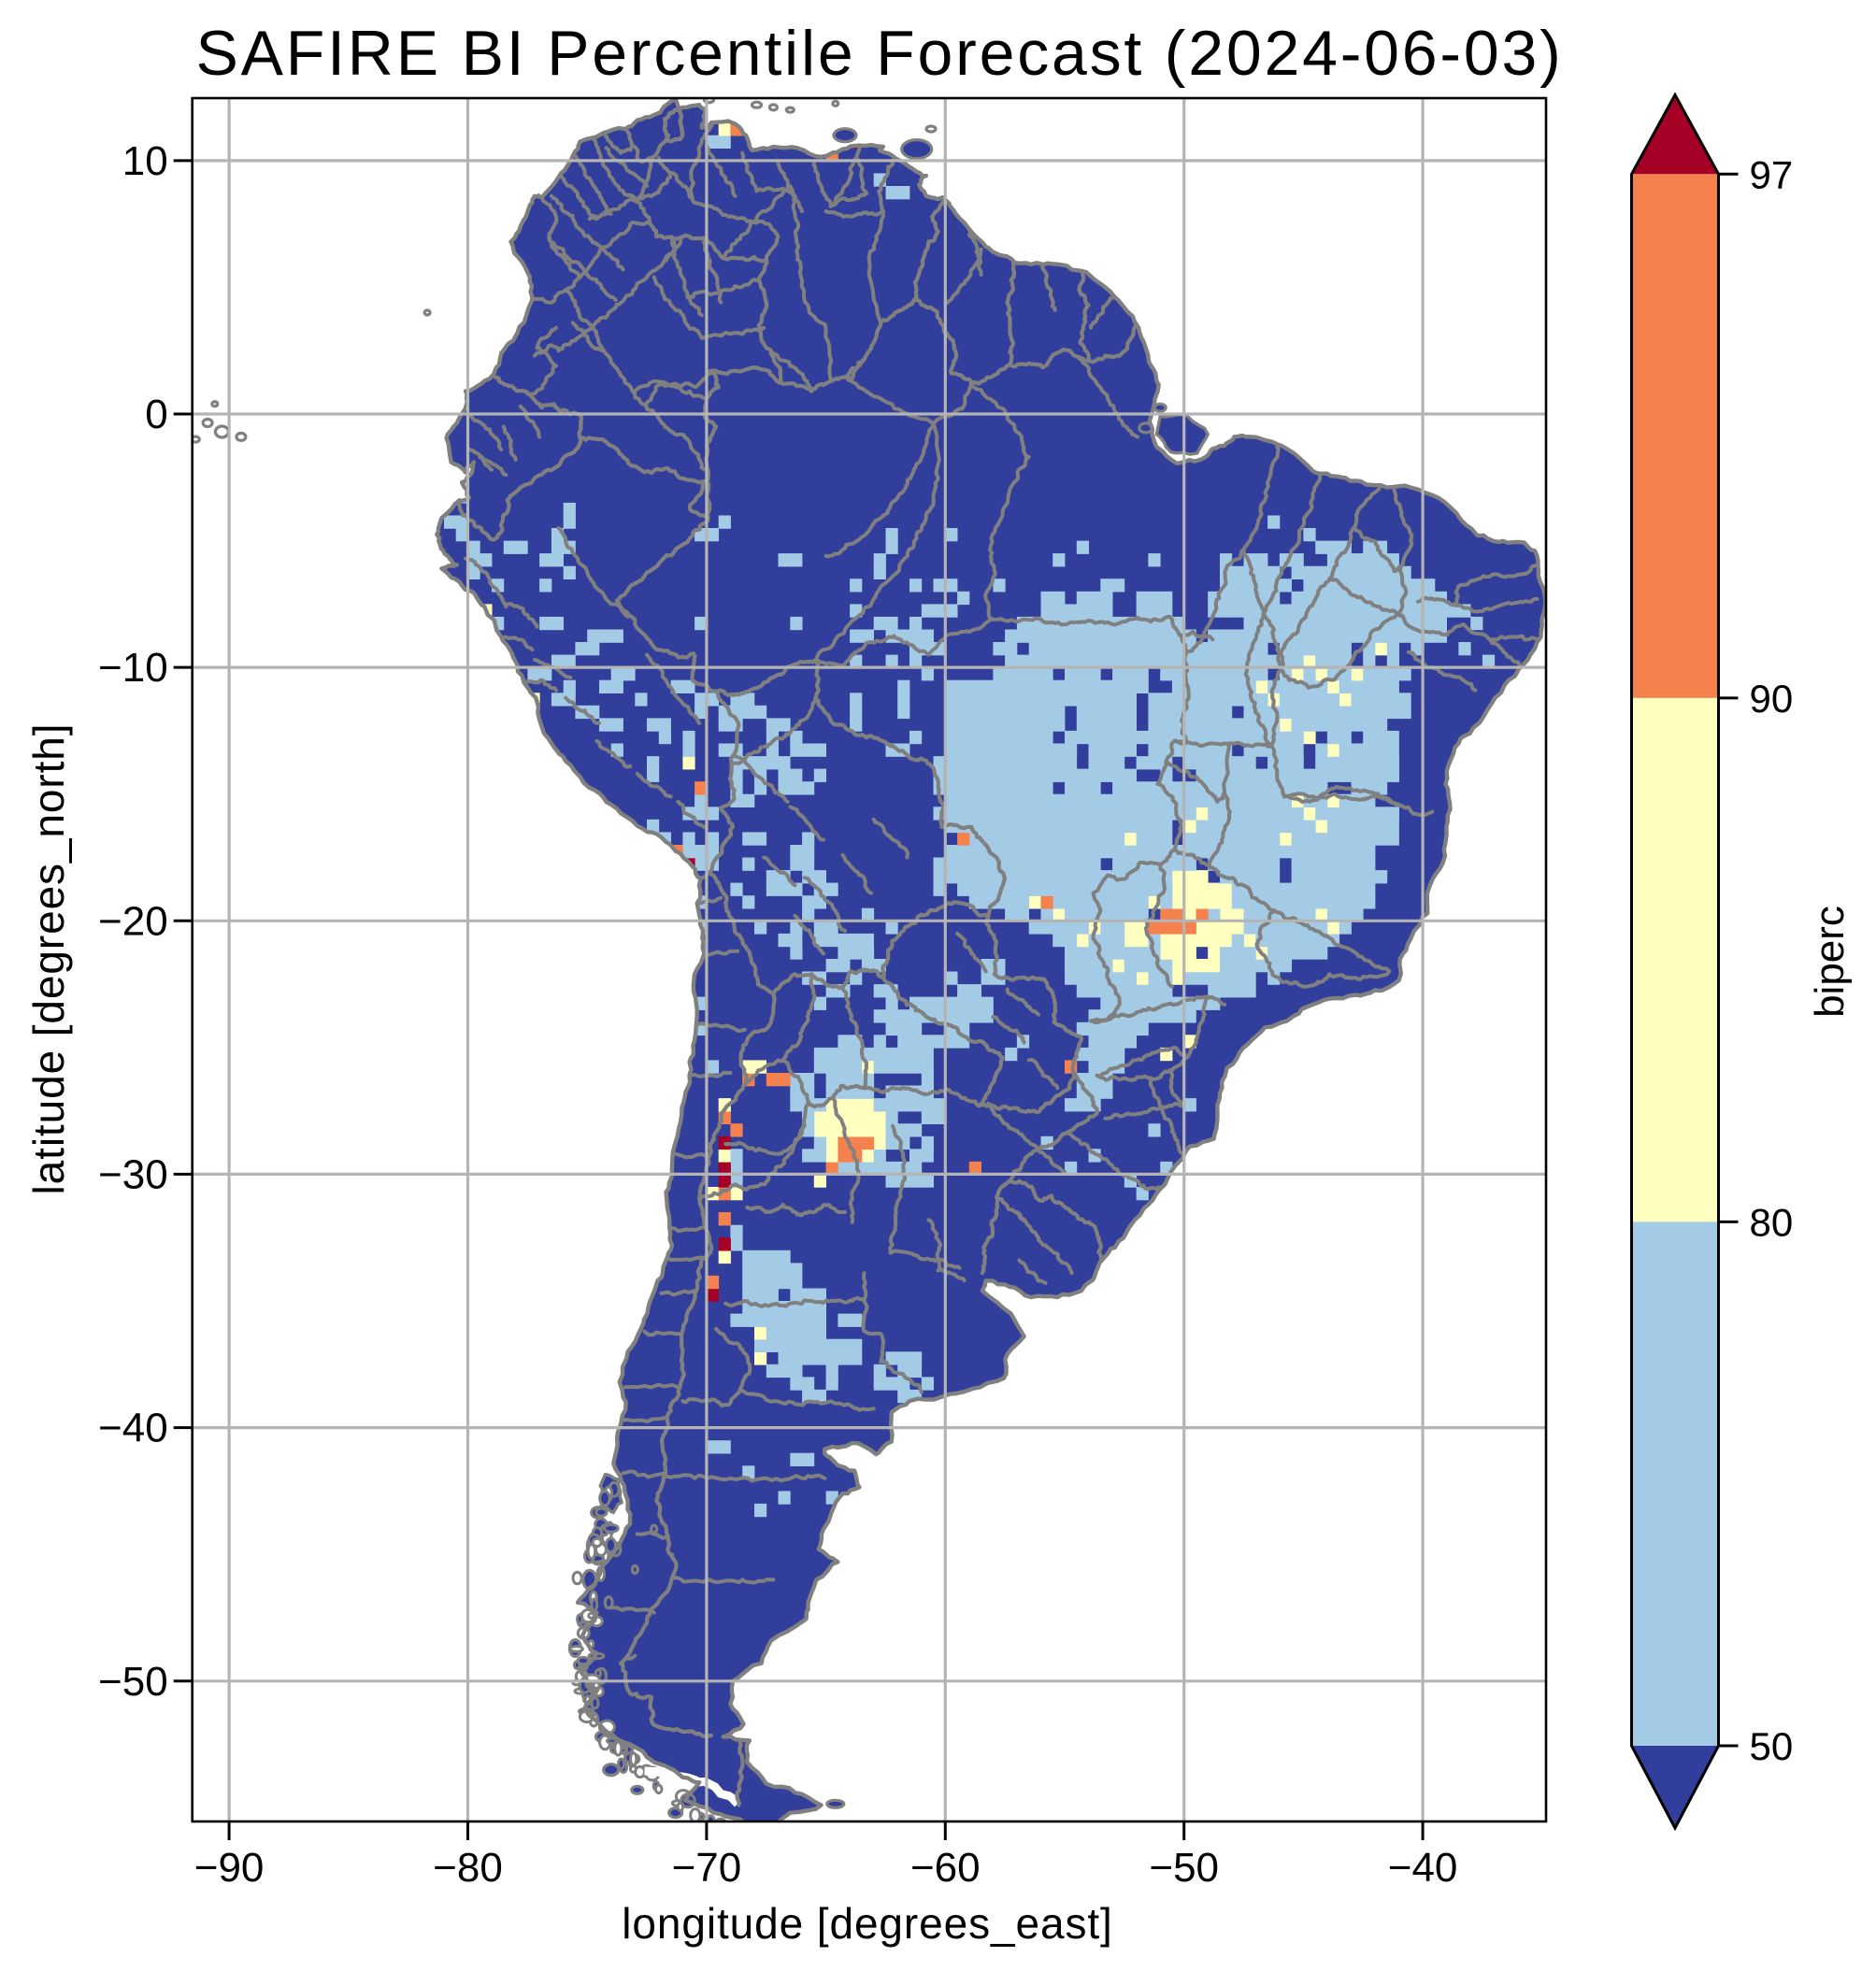 This screenshot has width=1876, height=1971. I want to click on svg-text: −90, so click(230, 1868).